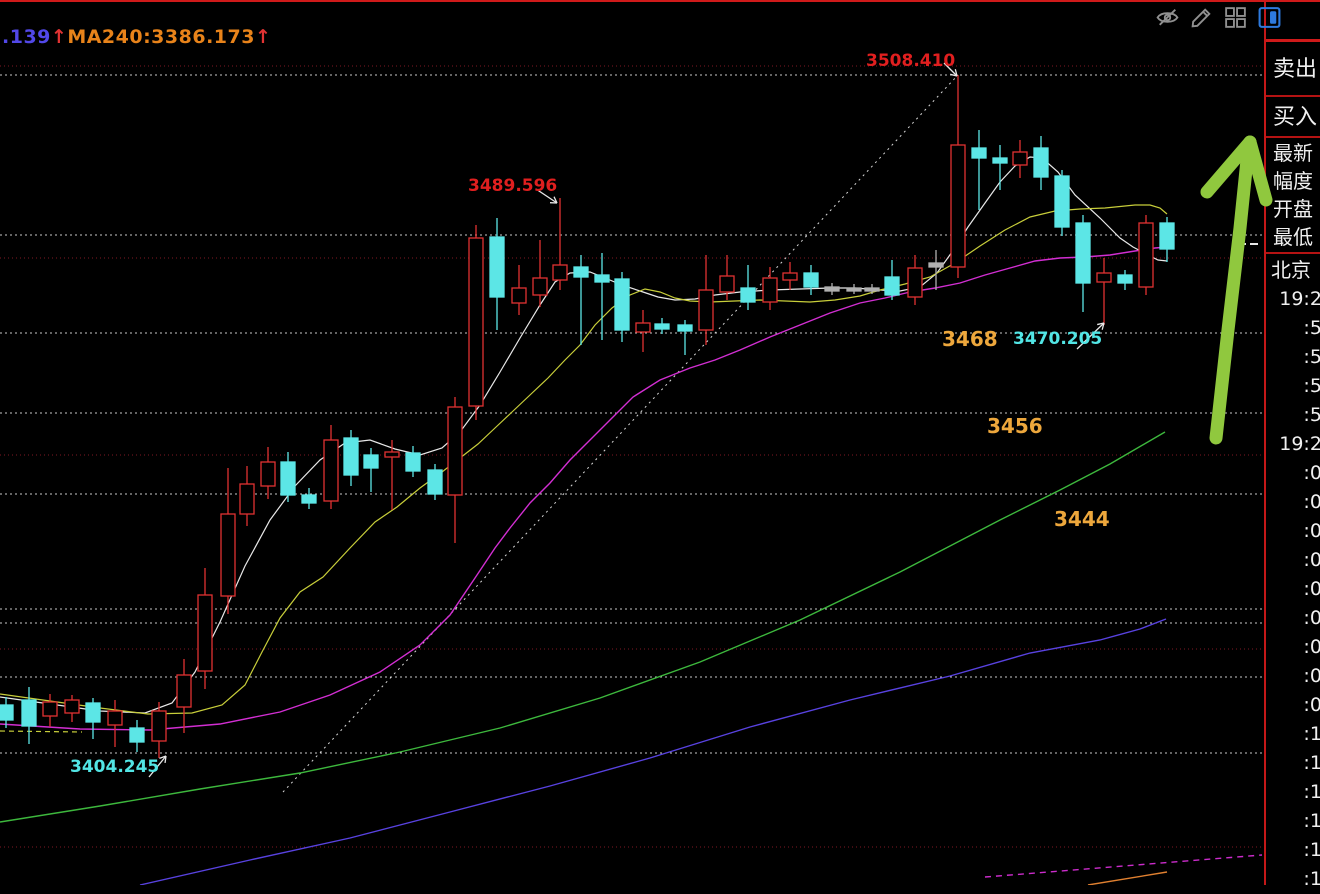 The image size is (1320, 894). Describe the element at coordinates (1235, 17) in the screenshot. I see `grid-layout-icon` at that location.